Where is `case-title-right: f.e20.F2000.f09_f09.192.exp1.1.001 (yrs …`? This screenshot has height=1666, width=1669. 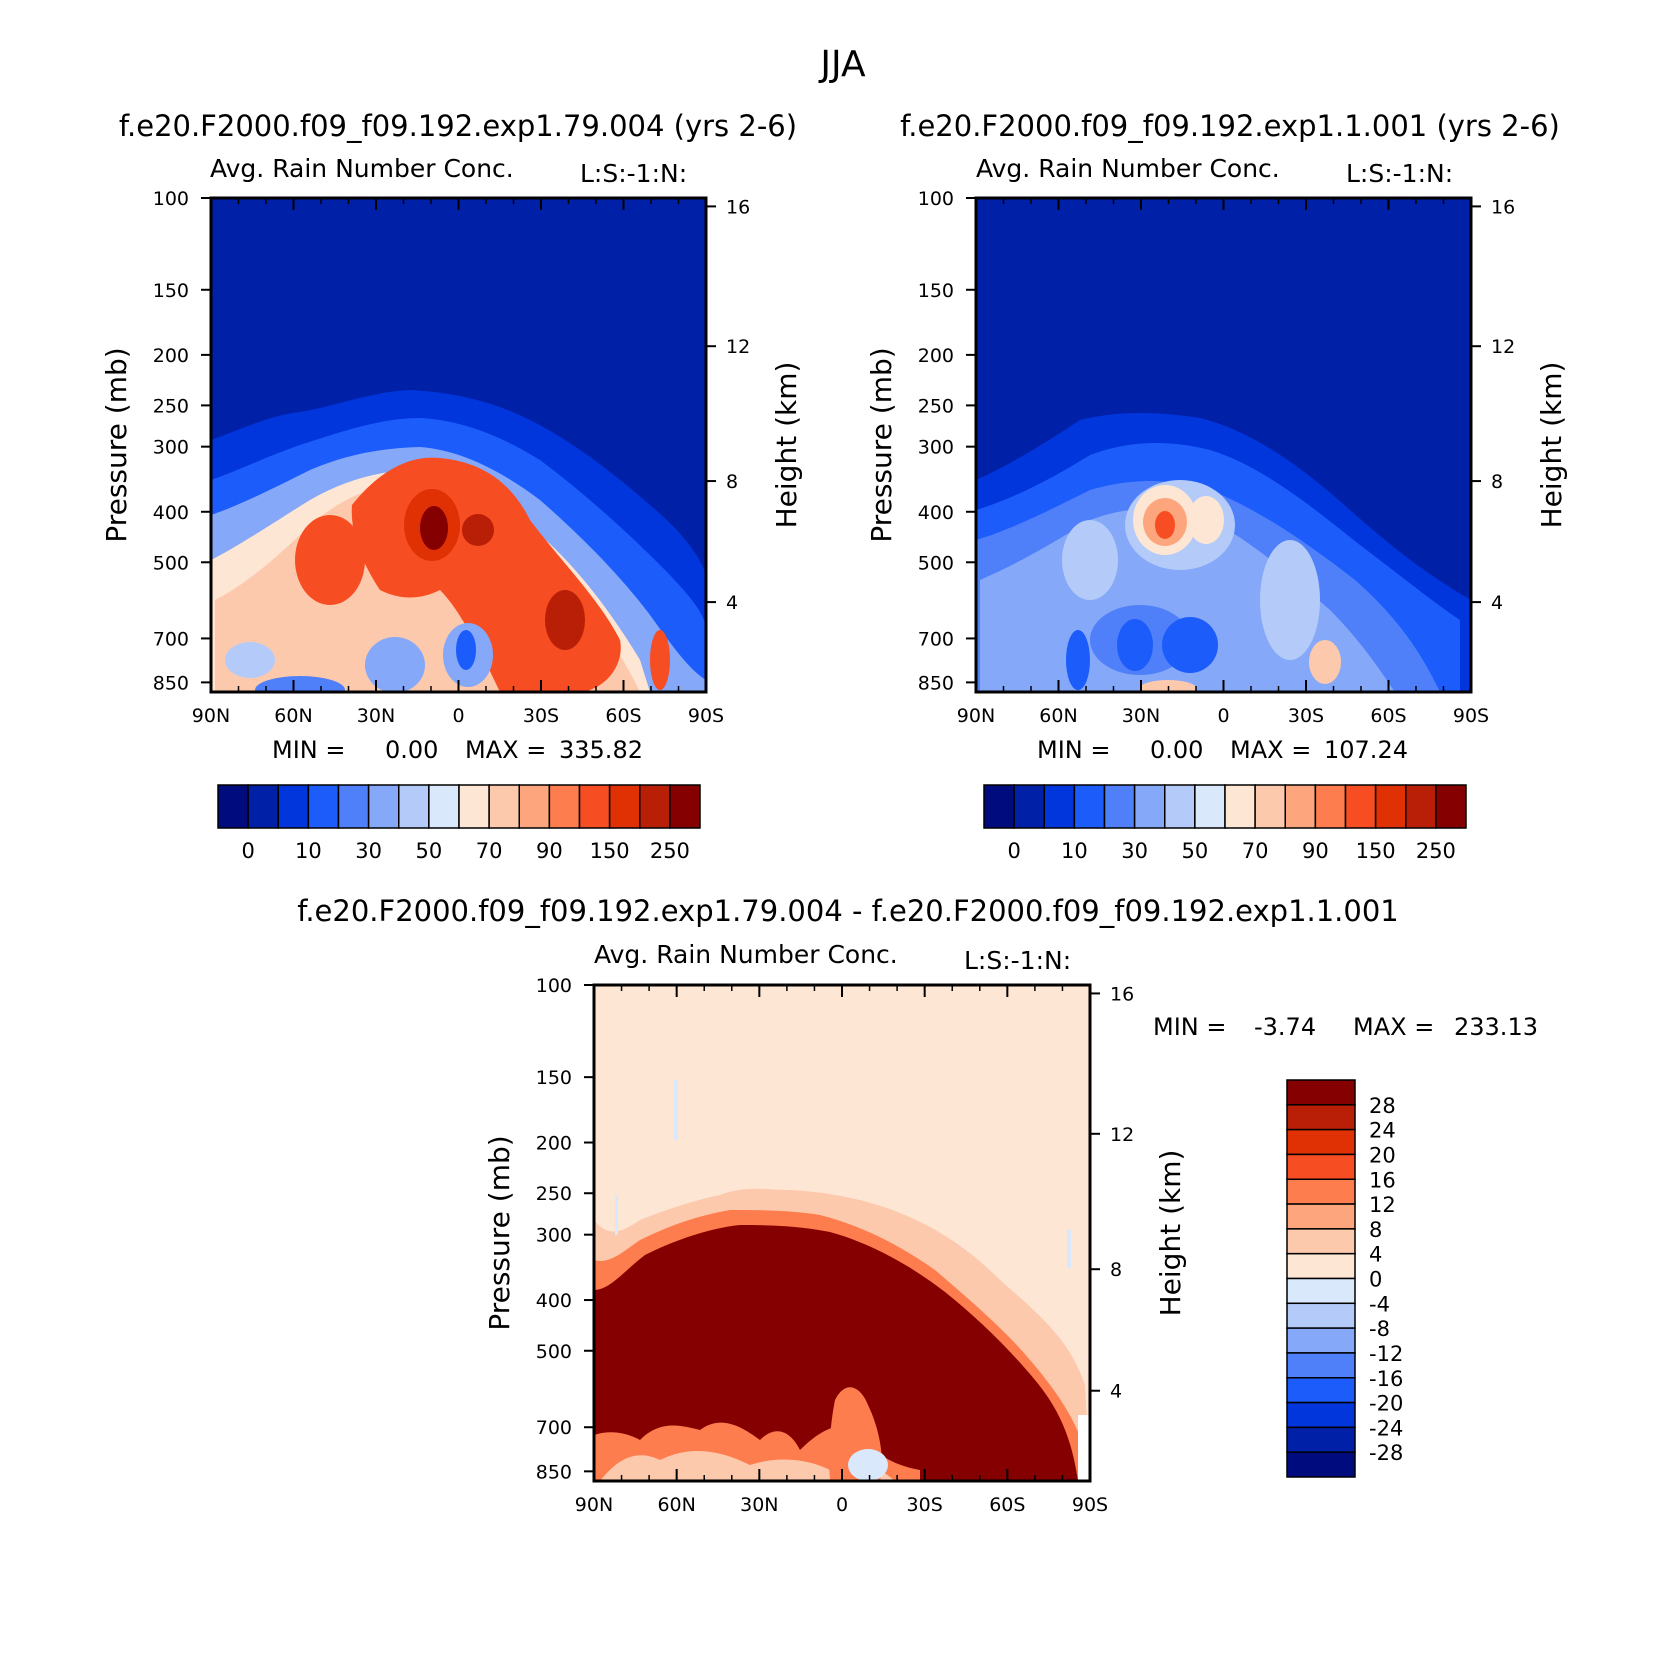
case-title-right: f.e20.F2000.f09_f09.192.exp1.1.001 (yrs … is located at coordinates (1230, 126).